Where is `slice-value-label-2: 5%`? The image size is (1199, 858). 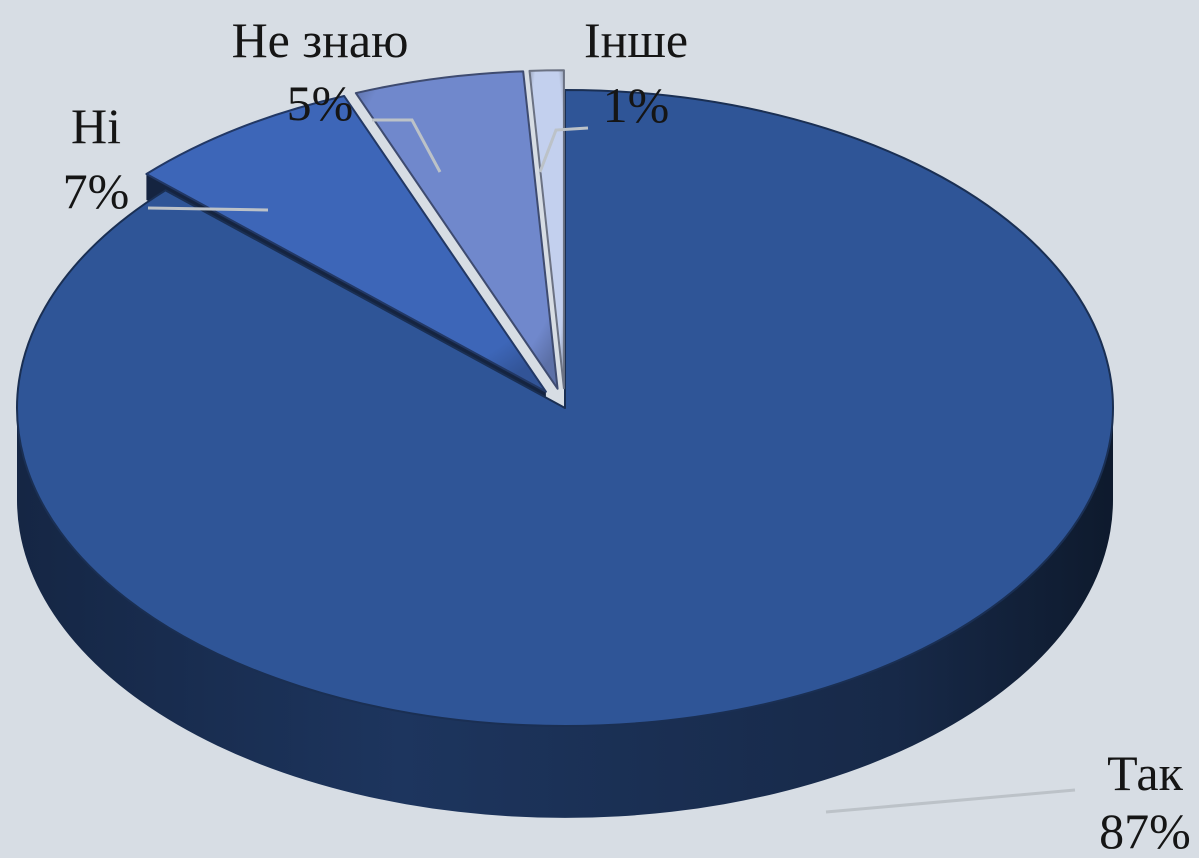
slice-value-label-2: 5% is located at coordinates (320, 103).